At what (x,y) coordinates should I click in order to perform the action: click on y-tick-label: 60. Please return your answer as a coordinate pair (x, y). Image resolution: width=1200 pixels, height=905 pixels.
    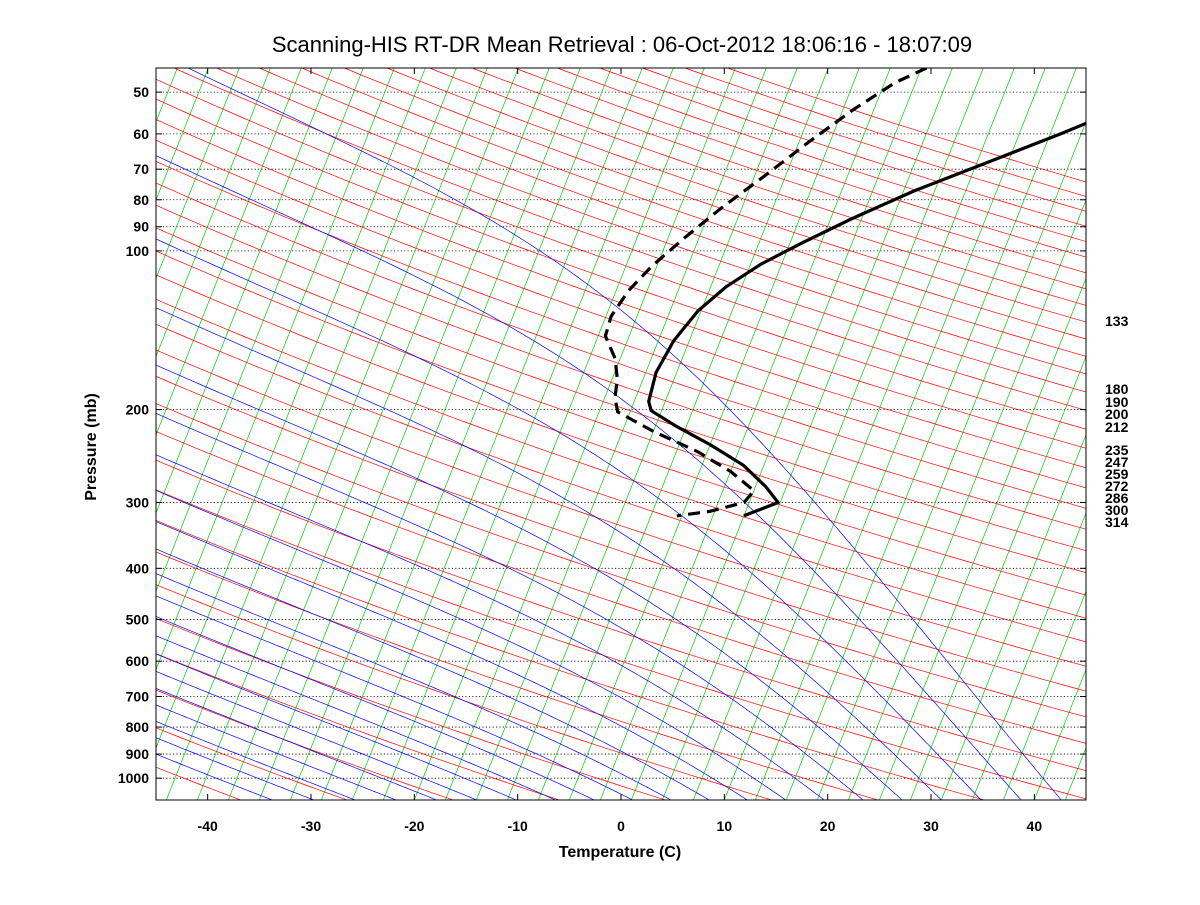
    Looking at the image, I should click on (141, 134).